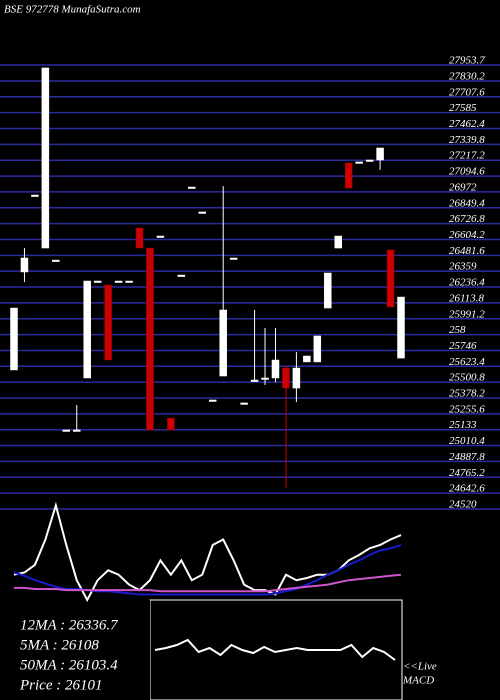 The image size is (500, 700). I want to click on macd-box, so click(276, 649).